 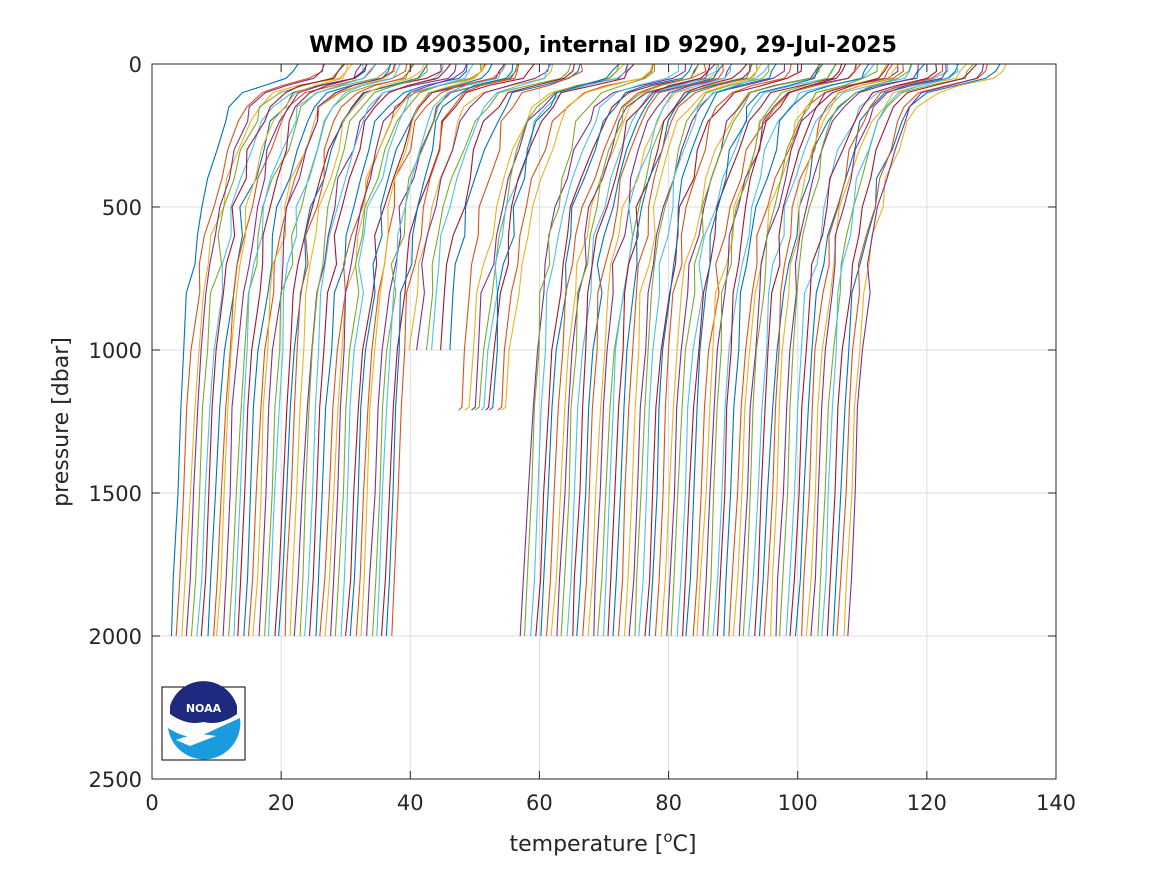 I want to click on x-axis-label-main: temperature [, so click(x=586, y=844).